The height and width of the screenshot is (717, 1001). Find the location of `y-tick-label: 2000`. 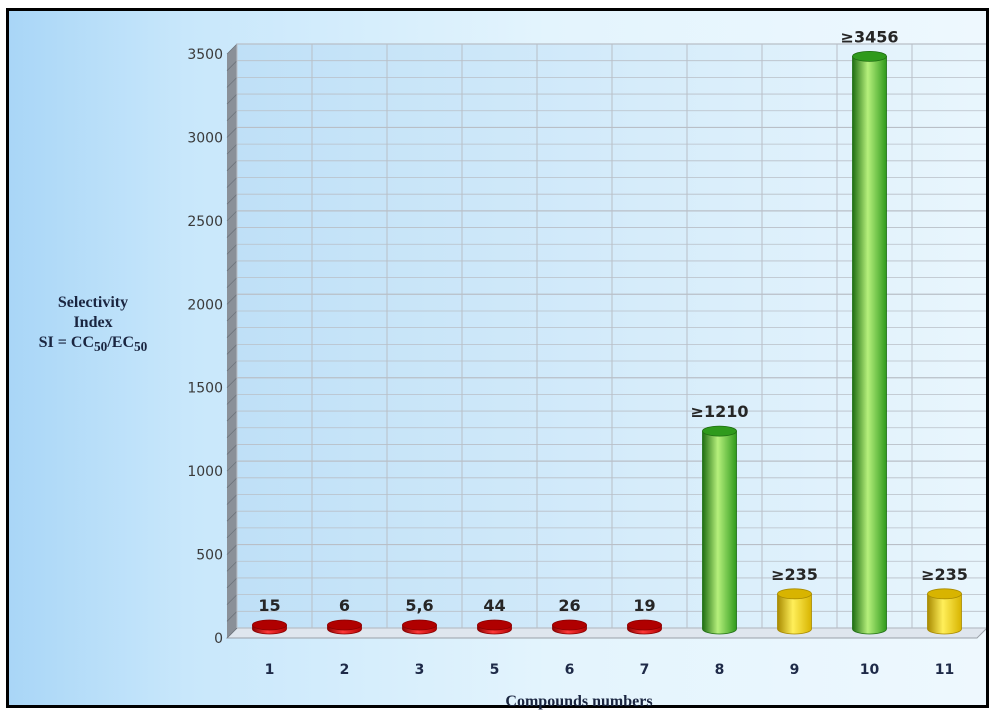

y-tick-label: 2000 is located at coordinates (205, 305).